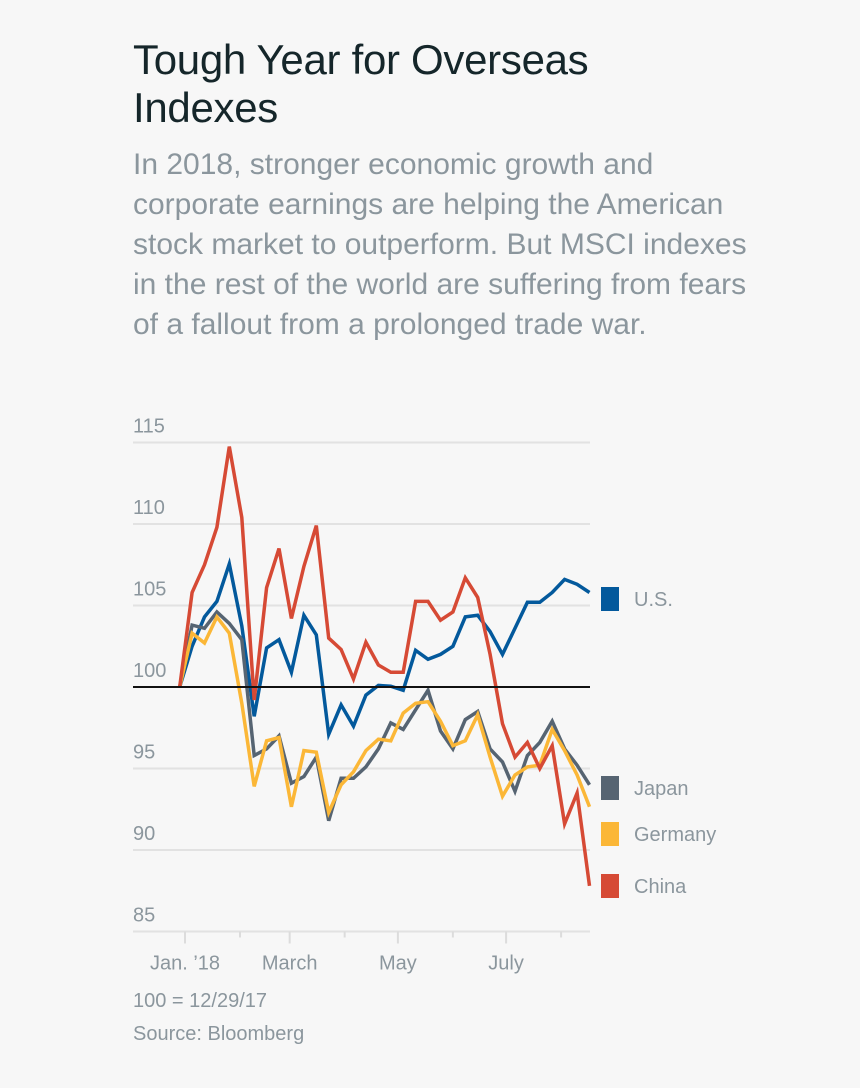 The height and width of the screenshot is (1088, 860). I want to click on x-tick-label: May, so click(398, 964).